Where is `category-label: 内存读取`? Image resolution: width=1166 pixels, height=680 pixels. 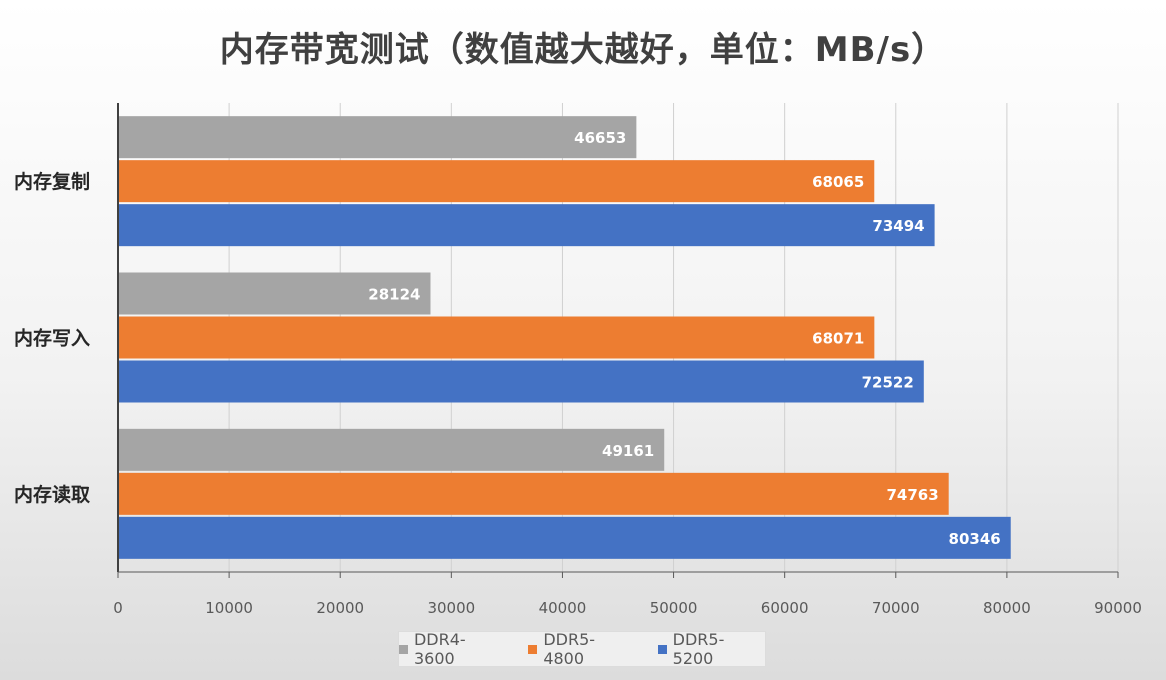 category-label: 内存读取 is located at coordinates (52, 494).